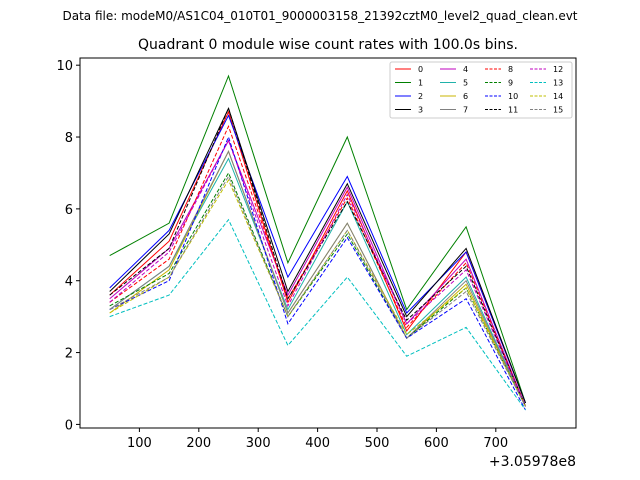  What do you see at coordinates (495, 443) in the screenshot?
I see `x-tick-label-700: 700` at bounding box center [495, 443].